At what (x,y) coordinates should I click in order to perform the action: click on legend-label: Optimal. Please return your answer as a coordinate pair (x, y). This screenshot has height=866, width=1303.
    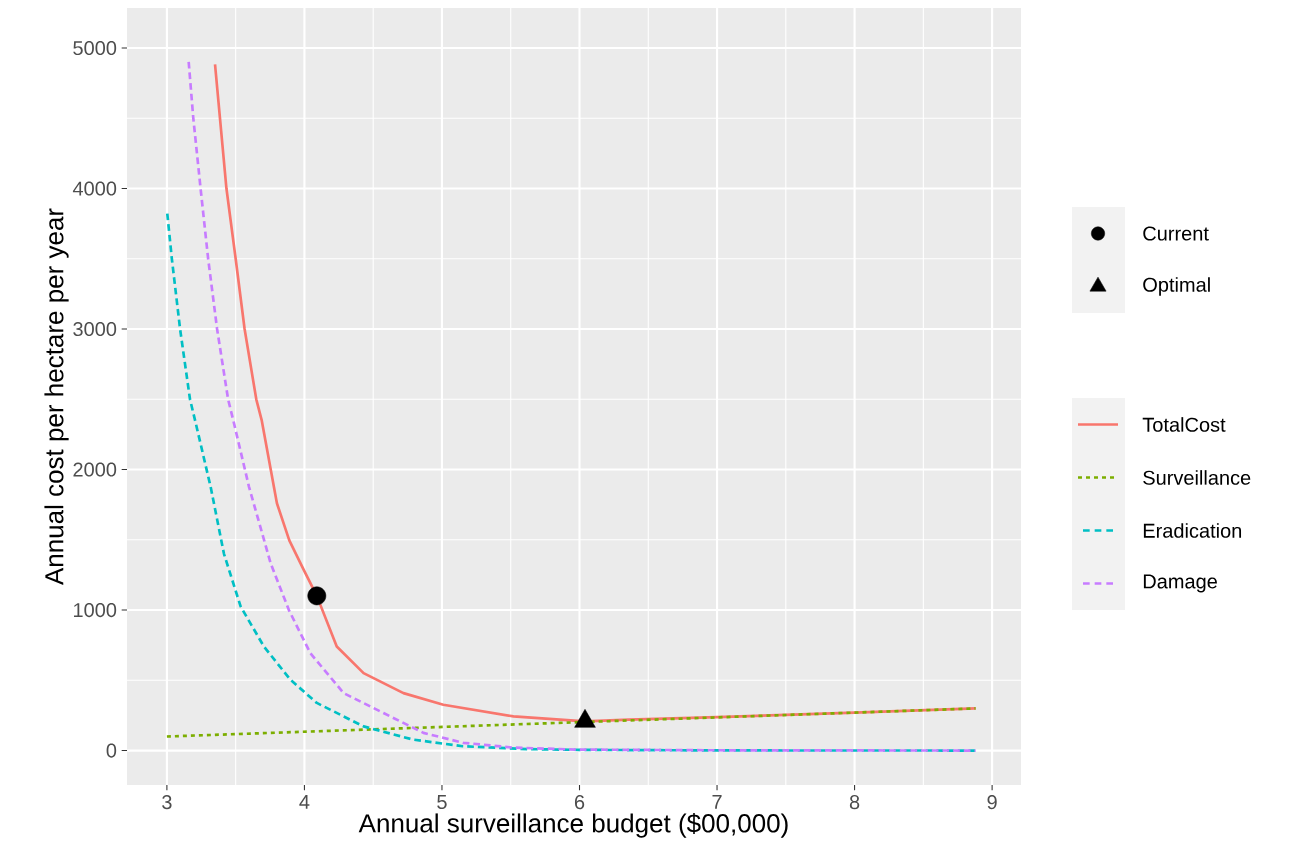
    Looking at the image, I should click on (1176, 286).